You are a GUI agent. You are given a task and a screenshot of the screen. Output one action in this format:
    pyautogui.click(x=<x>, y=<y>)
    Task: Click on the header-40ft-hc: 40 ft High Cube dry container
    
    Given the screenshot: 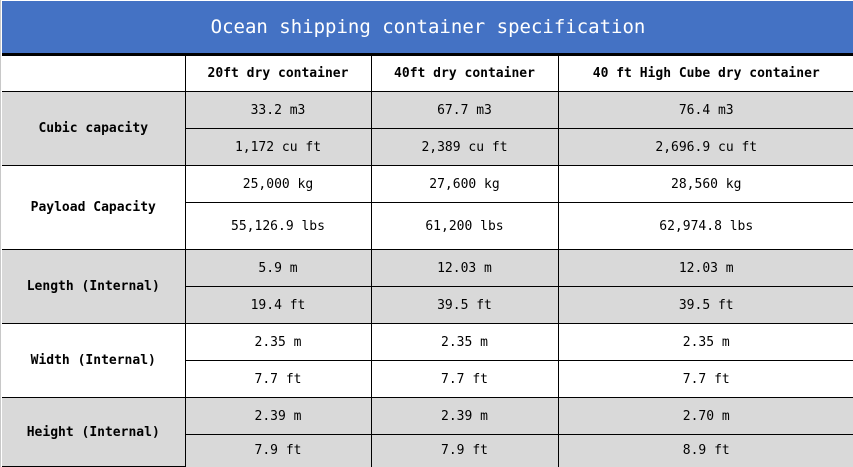 What is the action you would take?
    pyautogui.click(x=705, y=73)
    